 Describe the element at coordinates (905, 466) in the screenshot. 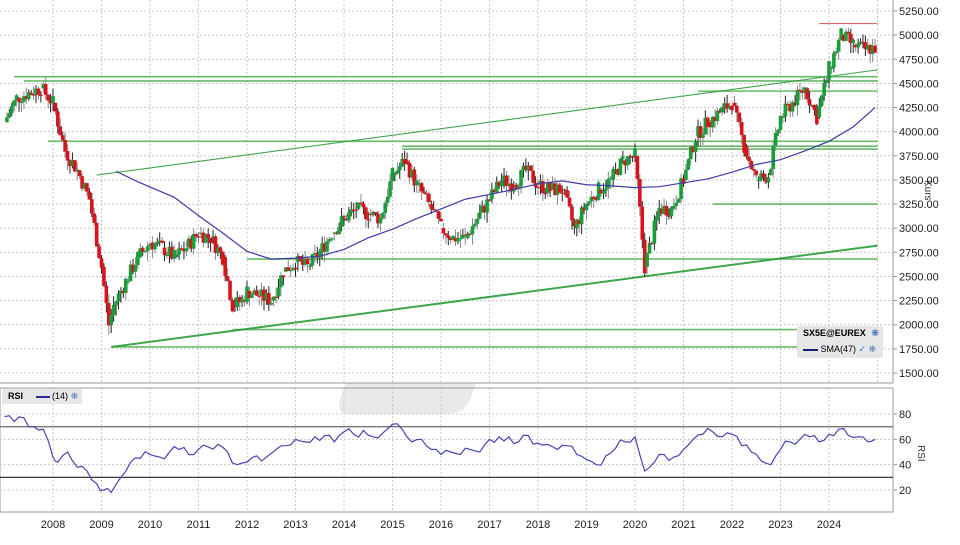

I see `svg-text: 40` at that location.